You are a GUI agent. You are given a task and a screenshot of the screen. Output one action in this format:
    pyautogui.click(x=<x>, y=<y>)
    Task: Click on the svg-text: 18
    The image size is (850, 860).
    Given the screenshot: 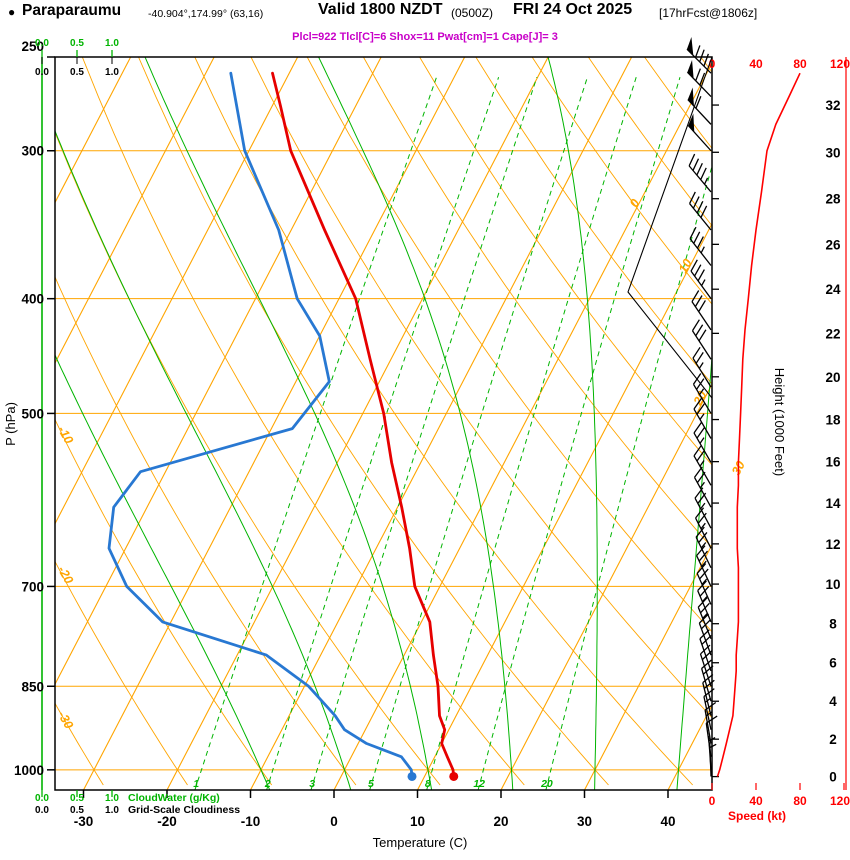 What is the action you would take?
    pyautogui.click(x=833, y=420)
    